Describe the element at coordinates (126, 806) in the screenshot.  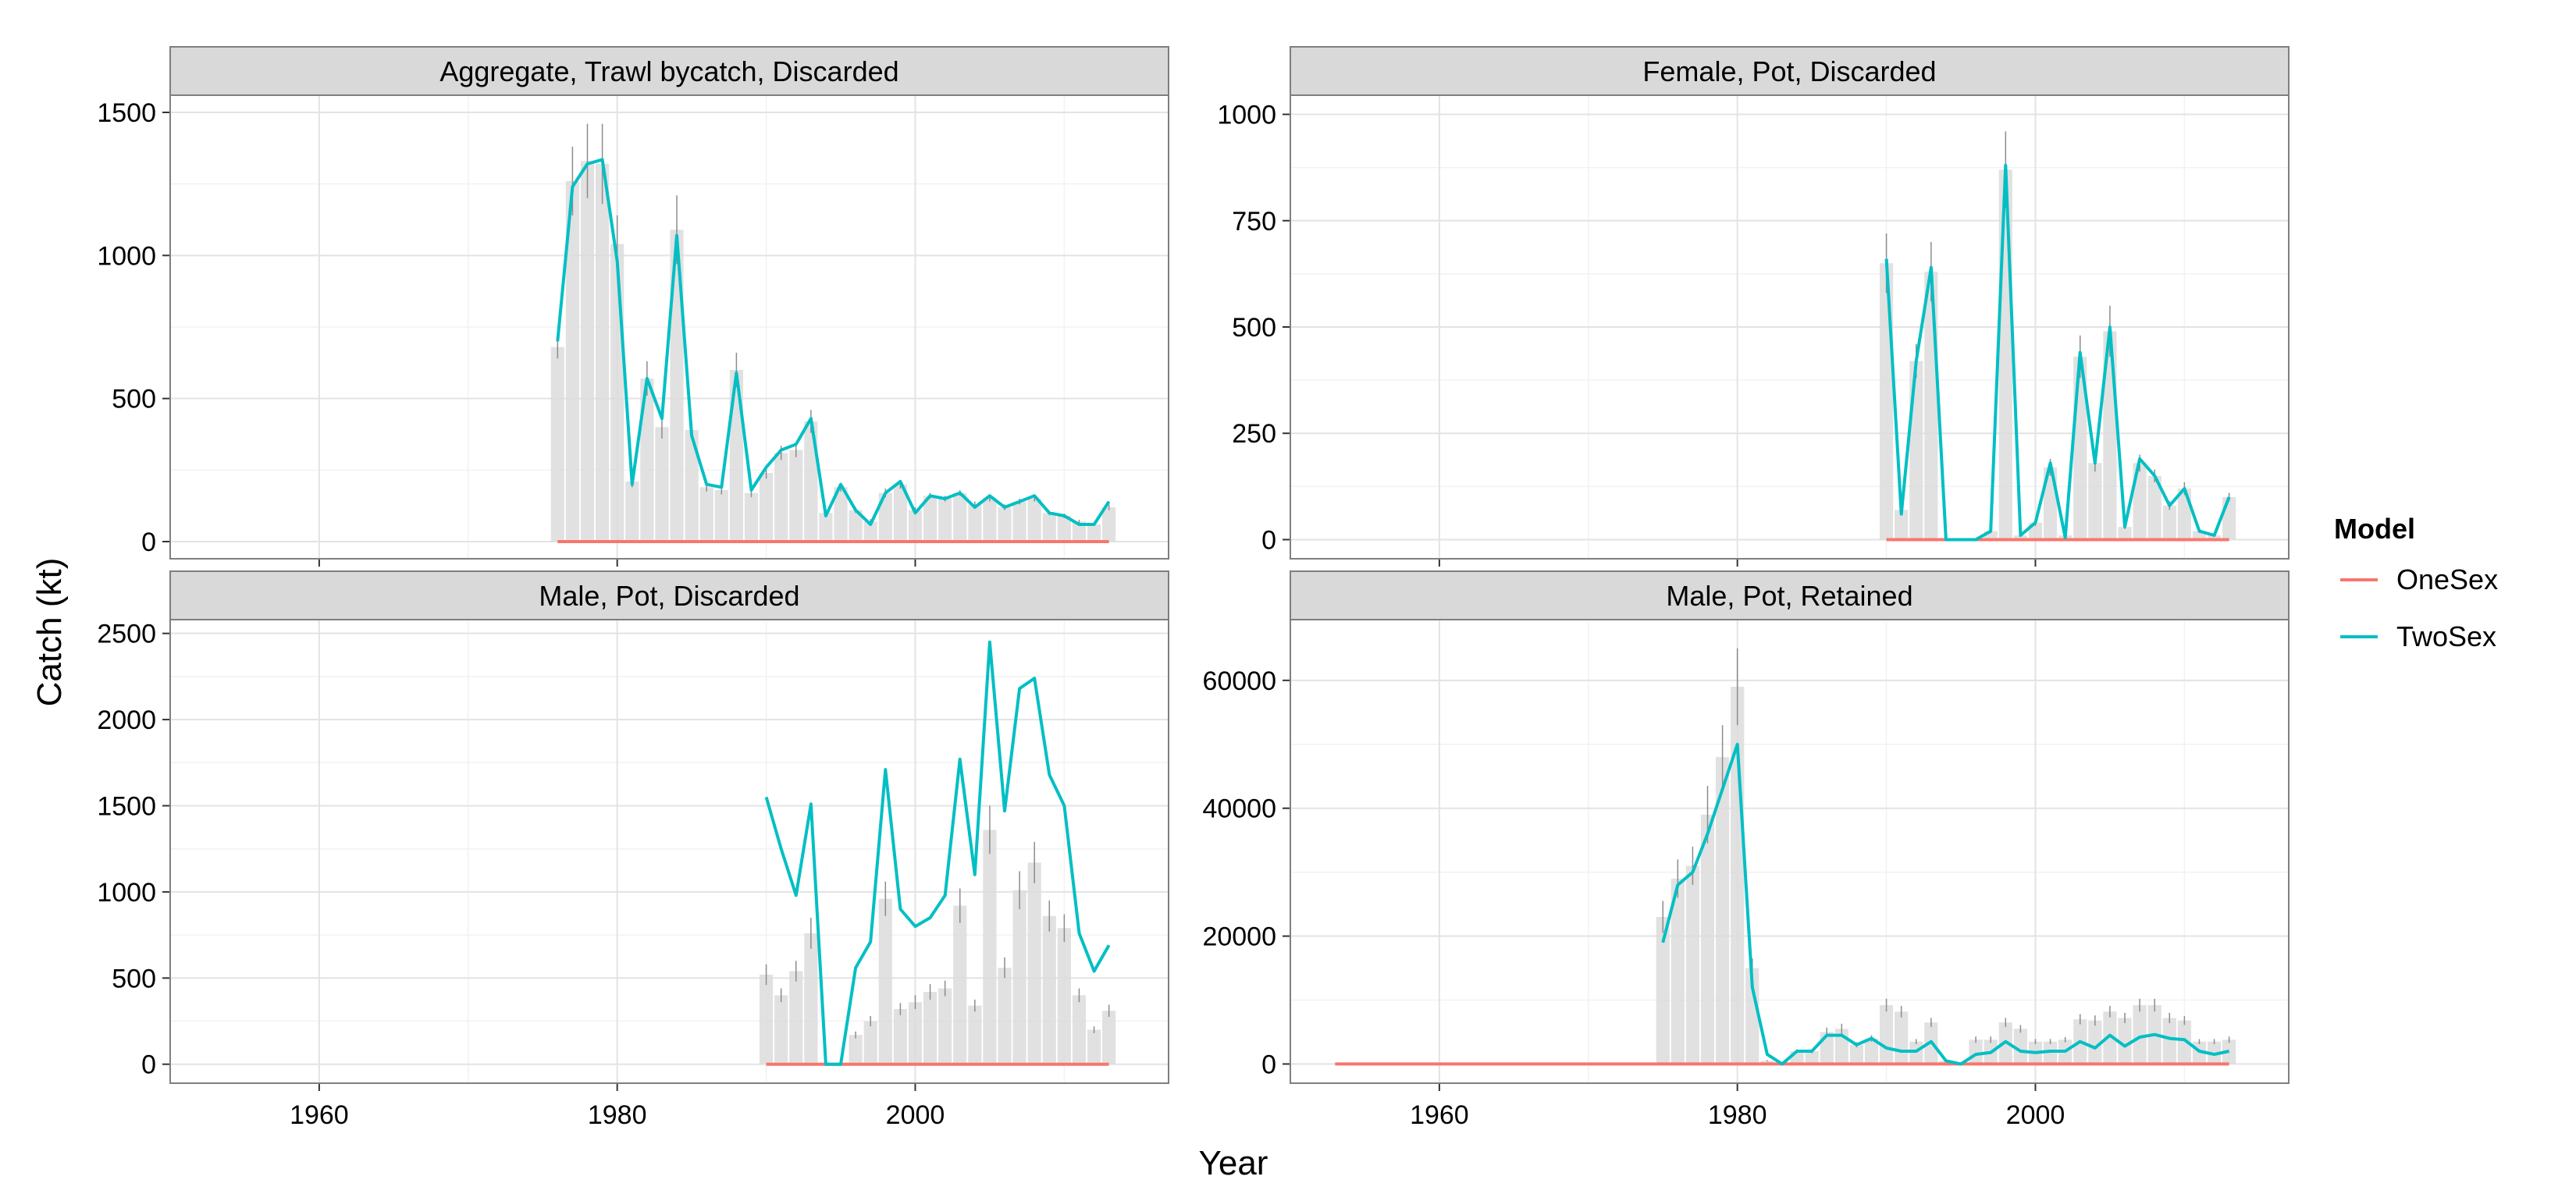
I see `y-tick-label: 1500` at that location.